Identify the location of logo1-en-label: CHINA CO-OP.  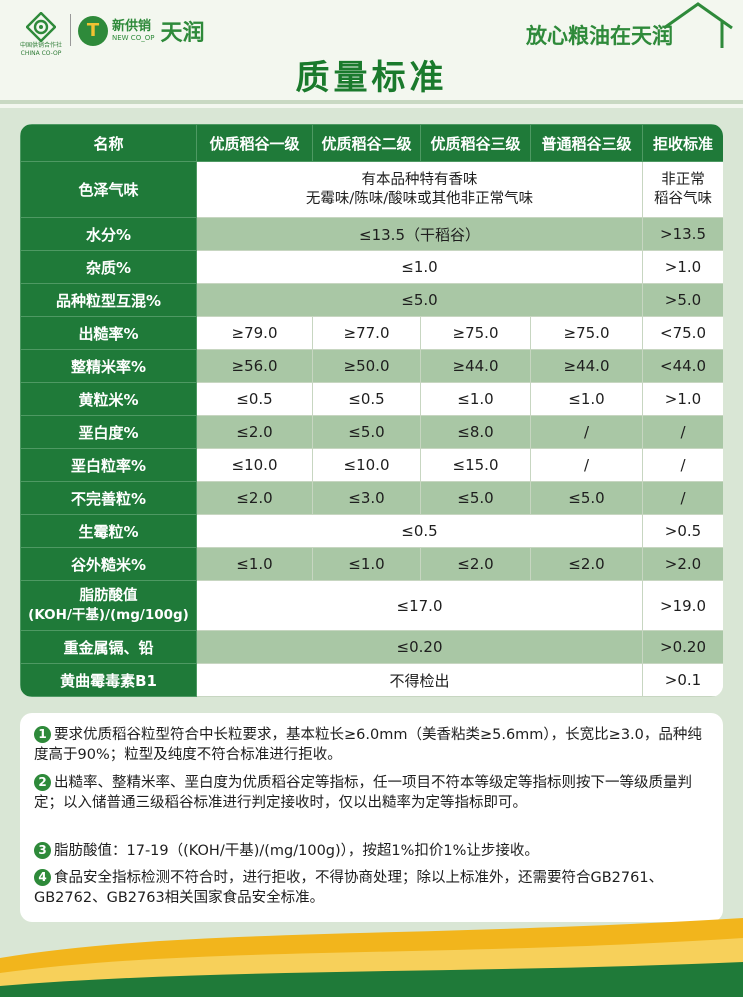
(41, 53).